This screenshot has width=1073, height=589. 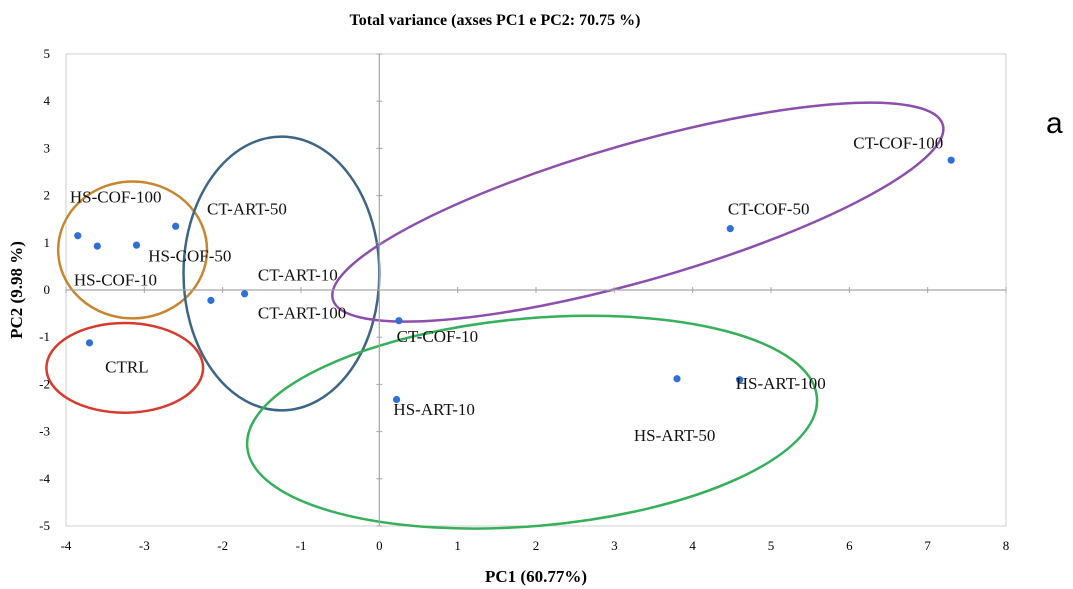 What do you see at coordinates (692, 545) in the screenshot?
I see `x-tick-label: 4` at bounding box center [692, 545].